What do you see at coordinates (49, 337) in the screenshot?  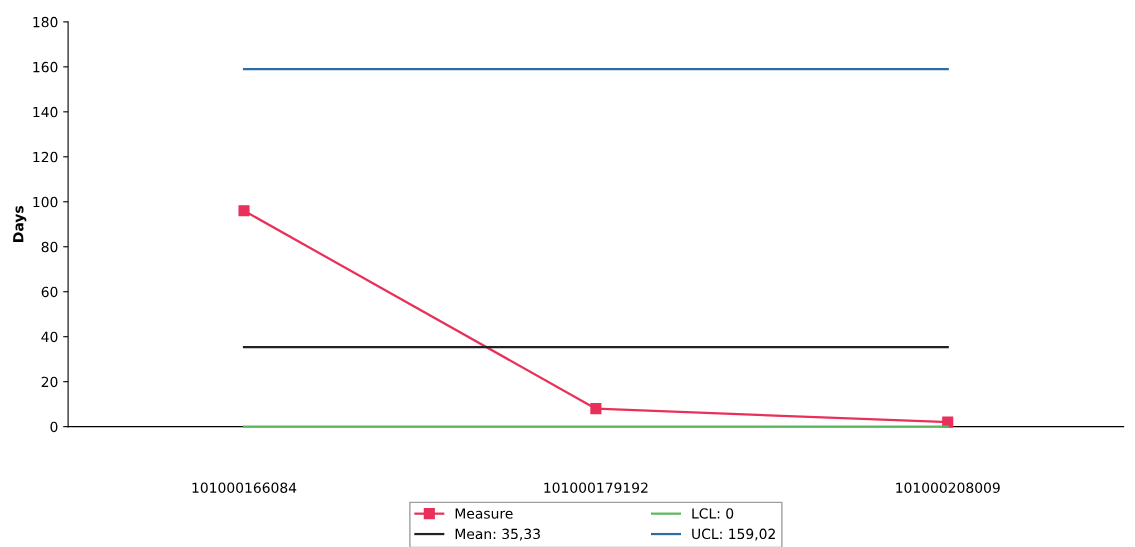 I see `y-tick-label: 40` at bounding box center [49, 337].